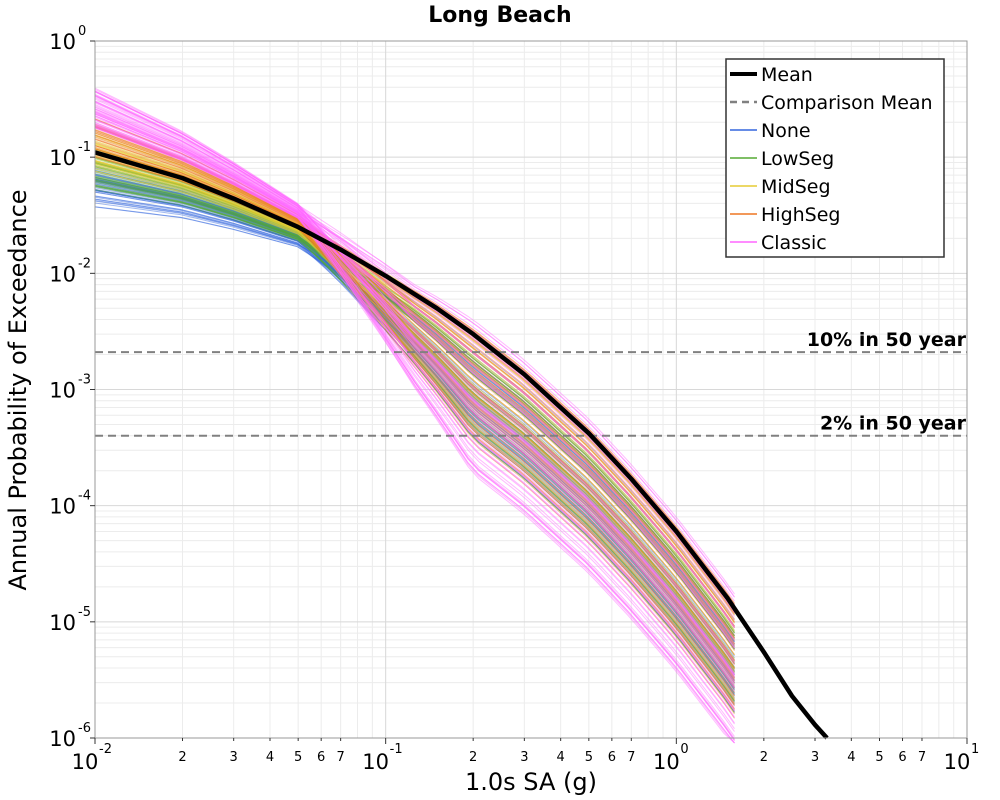  What do you see at coordinates (531, 383) in the screenshot?
I see `reference-lines: 10% in 50 year 2% in 50 year` at bounding box center [531, 383].